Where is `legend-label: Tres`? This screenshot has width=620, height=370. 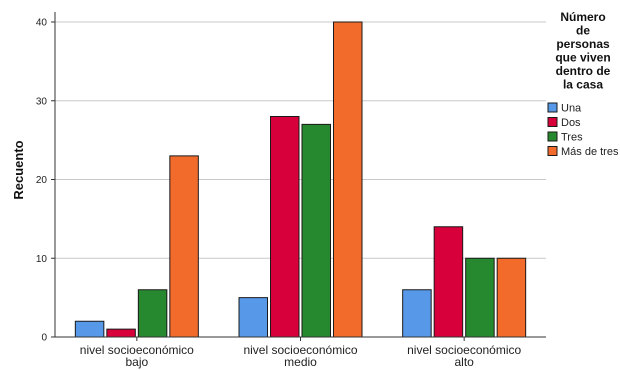
legend-label: Tres is located at coordinates (572, 138).